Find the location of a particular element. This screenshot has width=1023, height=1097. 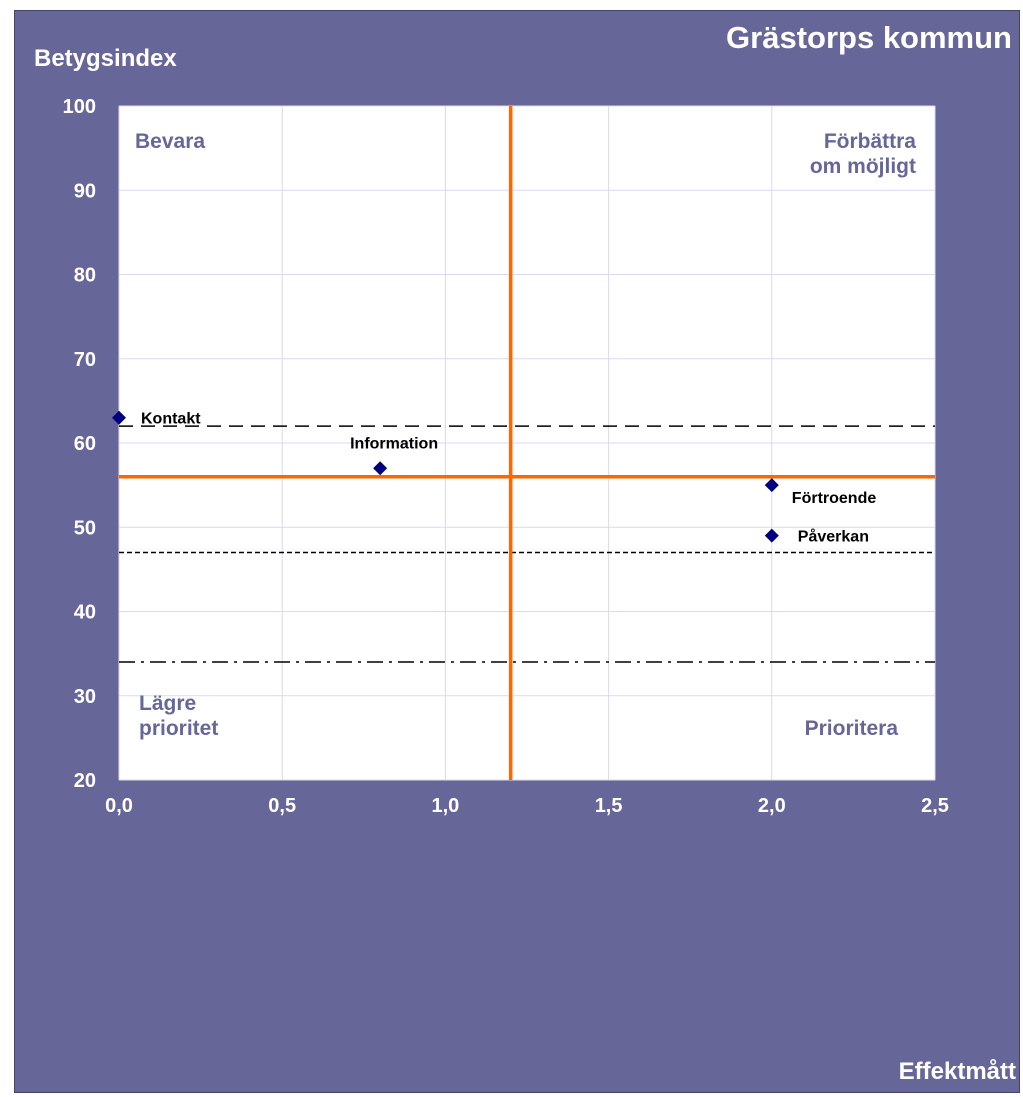

x-tick-label: 1,5 is located at coordinates (609, 806).